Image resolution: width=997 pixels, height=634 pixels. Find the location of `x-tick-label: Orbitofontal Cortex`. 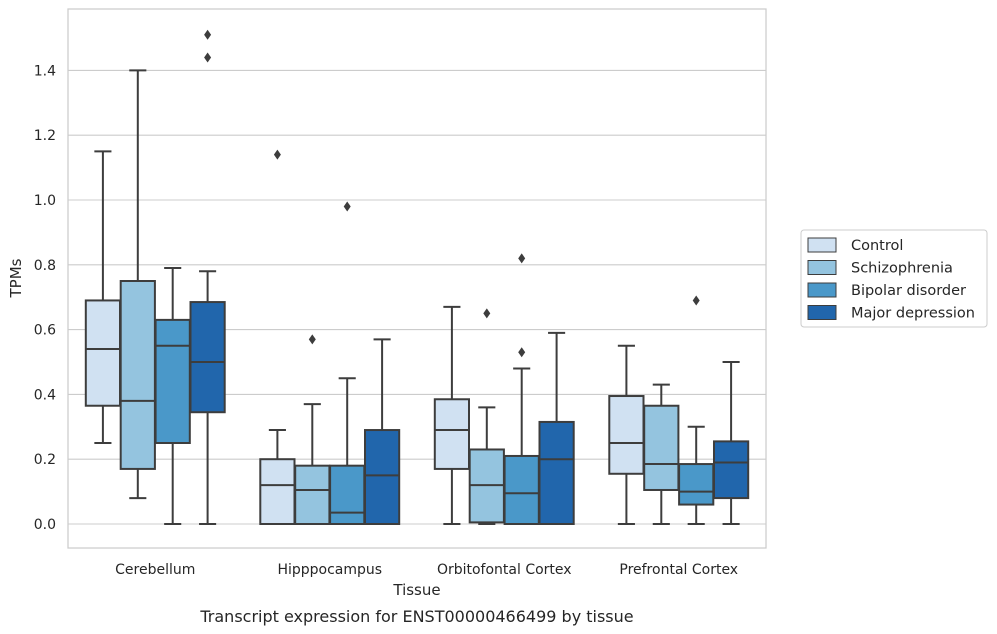

x-tick-label: Orbitofontal Cortex is located at coordinates (504, 570).